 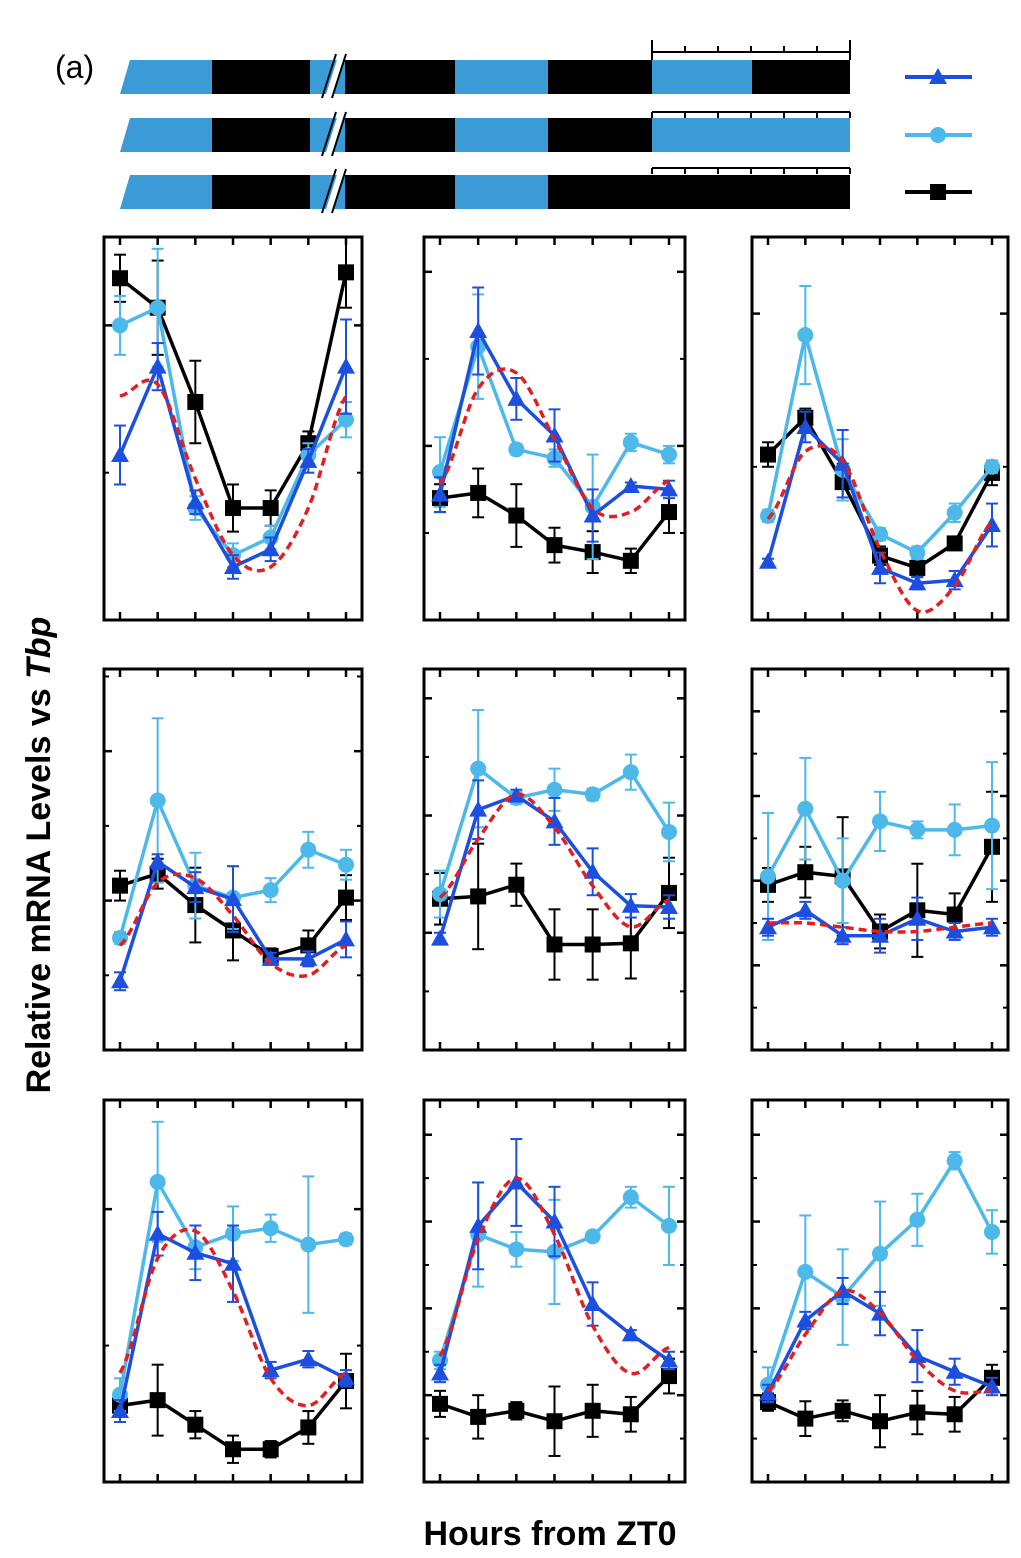 I want to click on series-LL, so click(x=880, y=423).